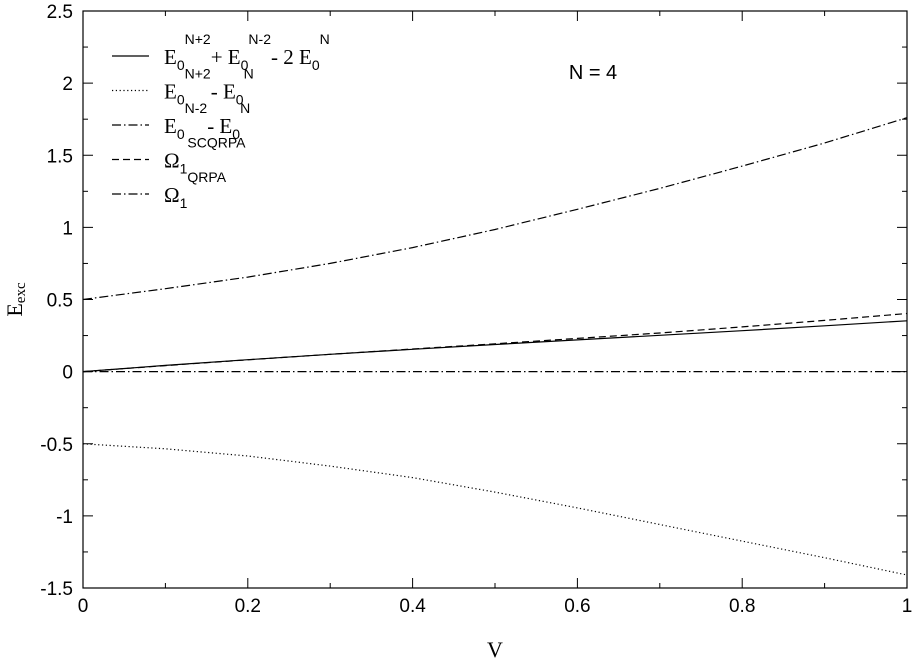 The image size is (914, 664). I want to click on x-tick-label: 0.6, so click(577, 606).